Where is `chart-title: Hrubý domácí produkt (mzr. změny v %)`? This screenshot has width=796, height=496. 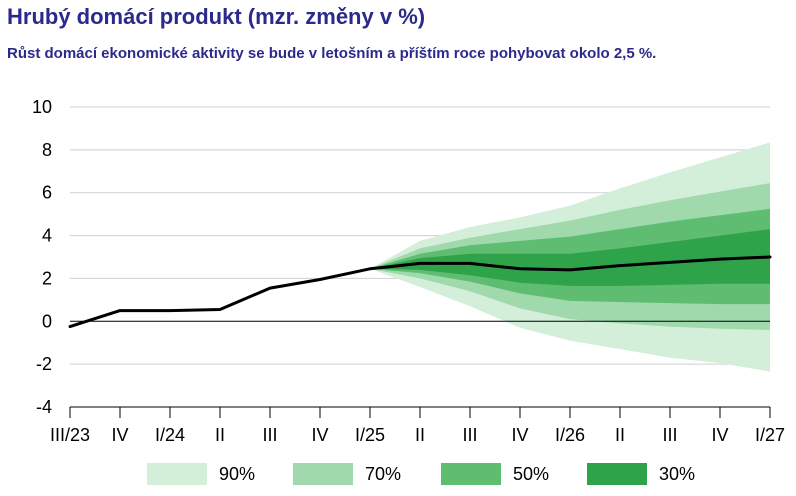
chart-title: Hrubý domácí produkt (mzr. změny v %) is located at coordinates (216, 16).